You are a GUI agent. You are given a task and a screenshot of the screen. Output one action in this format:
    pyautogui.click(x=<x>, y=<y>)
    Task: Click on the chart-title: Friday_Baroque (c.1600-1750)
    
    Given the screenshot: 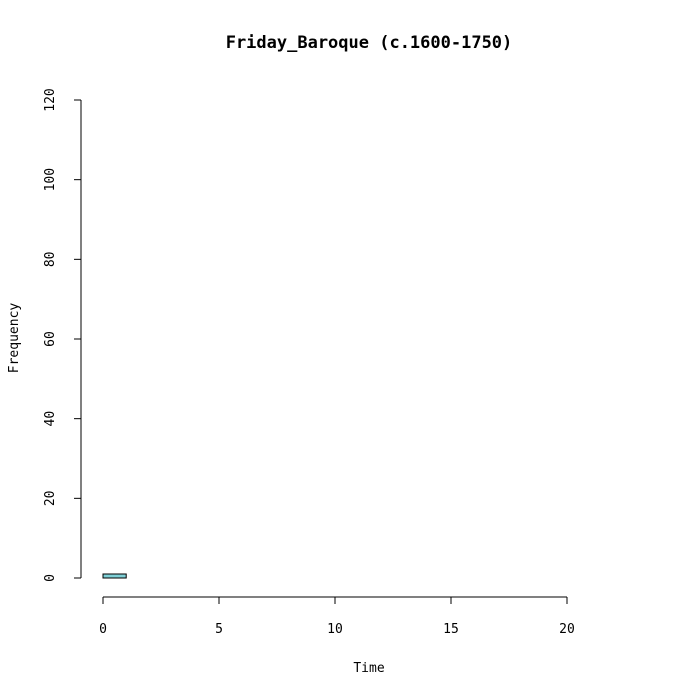 What is the action you would take?
    pyautogui.click(x=369, y=43)
    